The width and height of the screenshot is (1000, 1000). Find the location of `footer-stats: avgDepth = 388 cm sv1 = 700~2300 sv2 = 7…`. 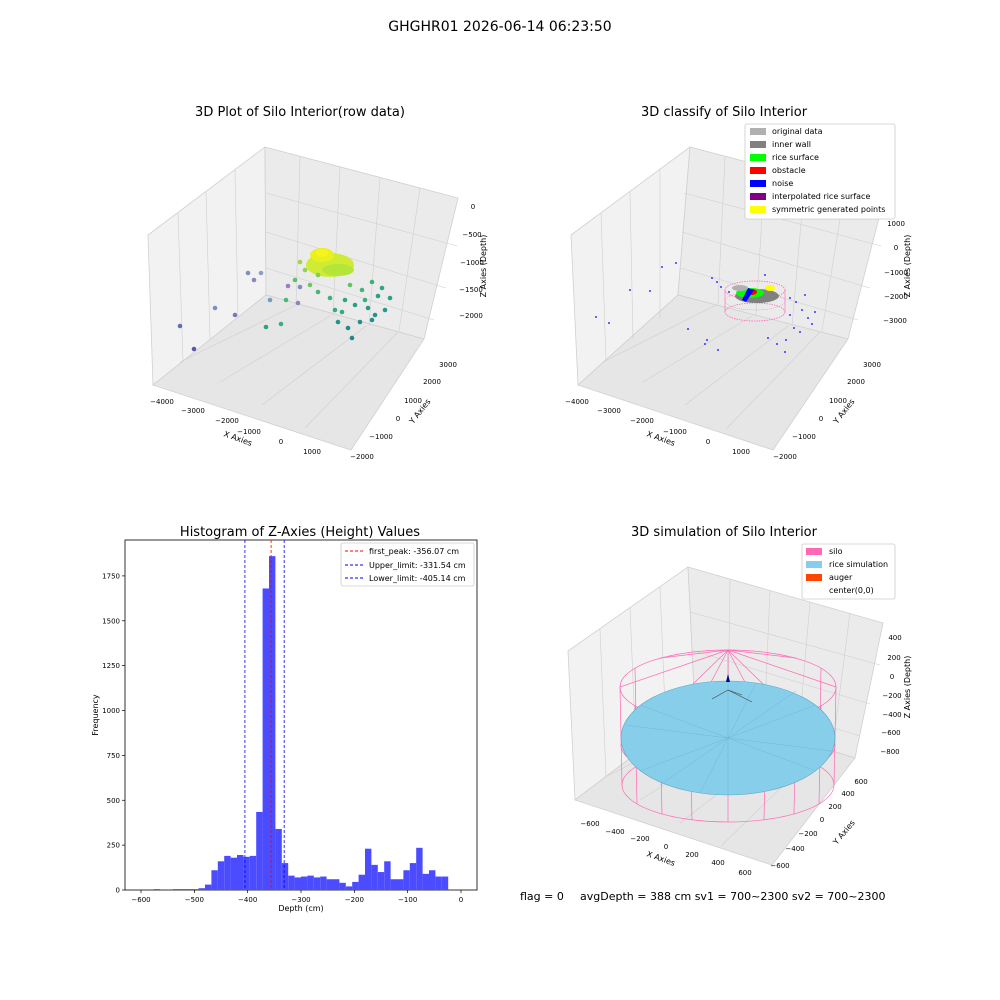

footer-stats: avgDepth = 388 cm sv1 = 700~2300 sv2 = 7… is located at coordinates (733, 896).